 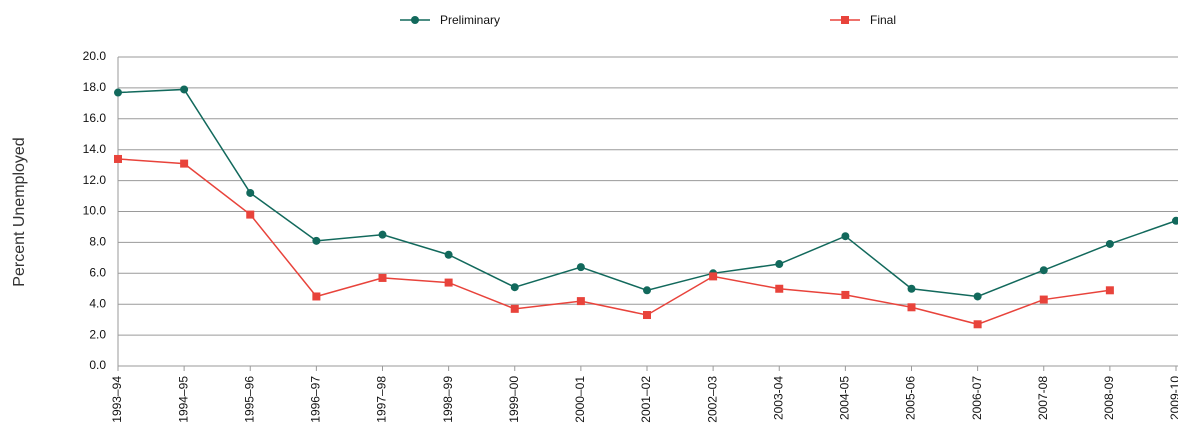 What do you see at coordinates (97, 242) in the screenshot?
I see `y-tick-label: 8.0` at bounding box center [97, 242].